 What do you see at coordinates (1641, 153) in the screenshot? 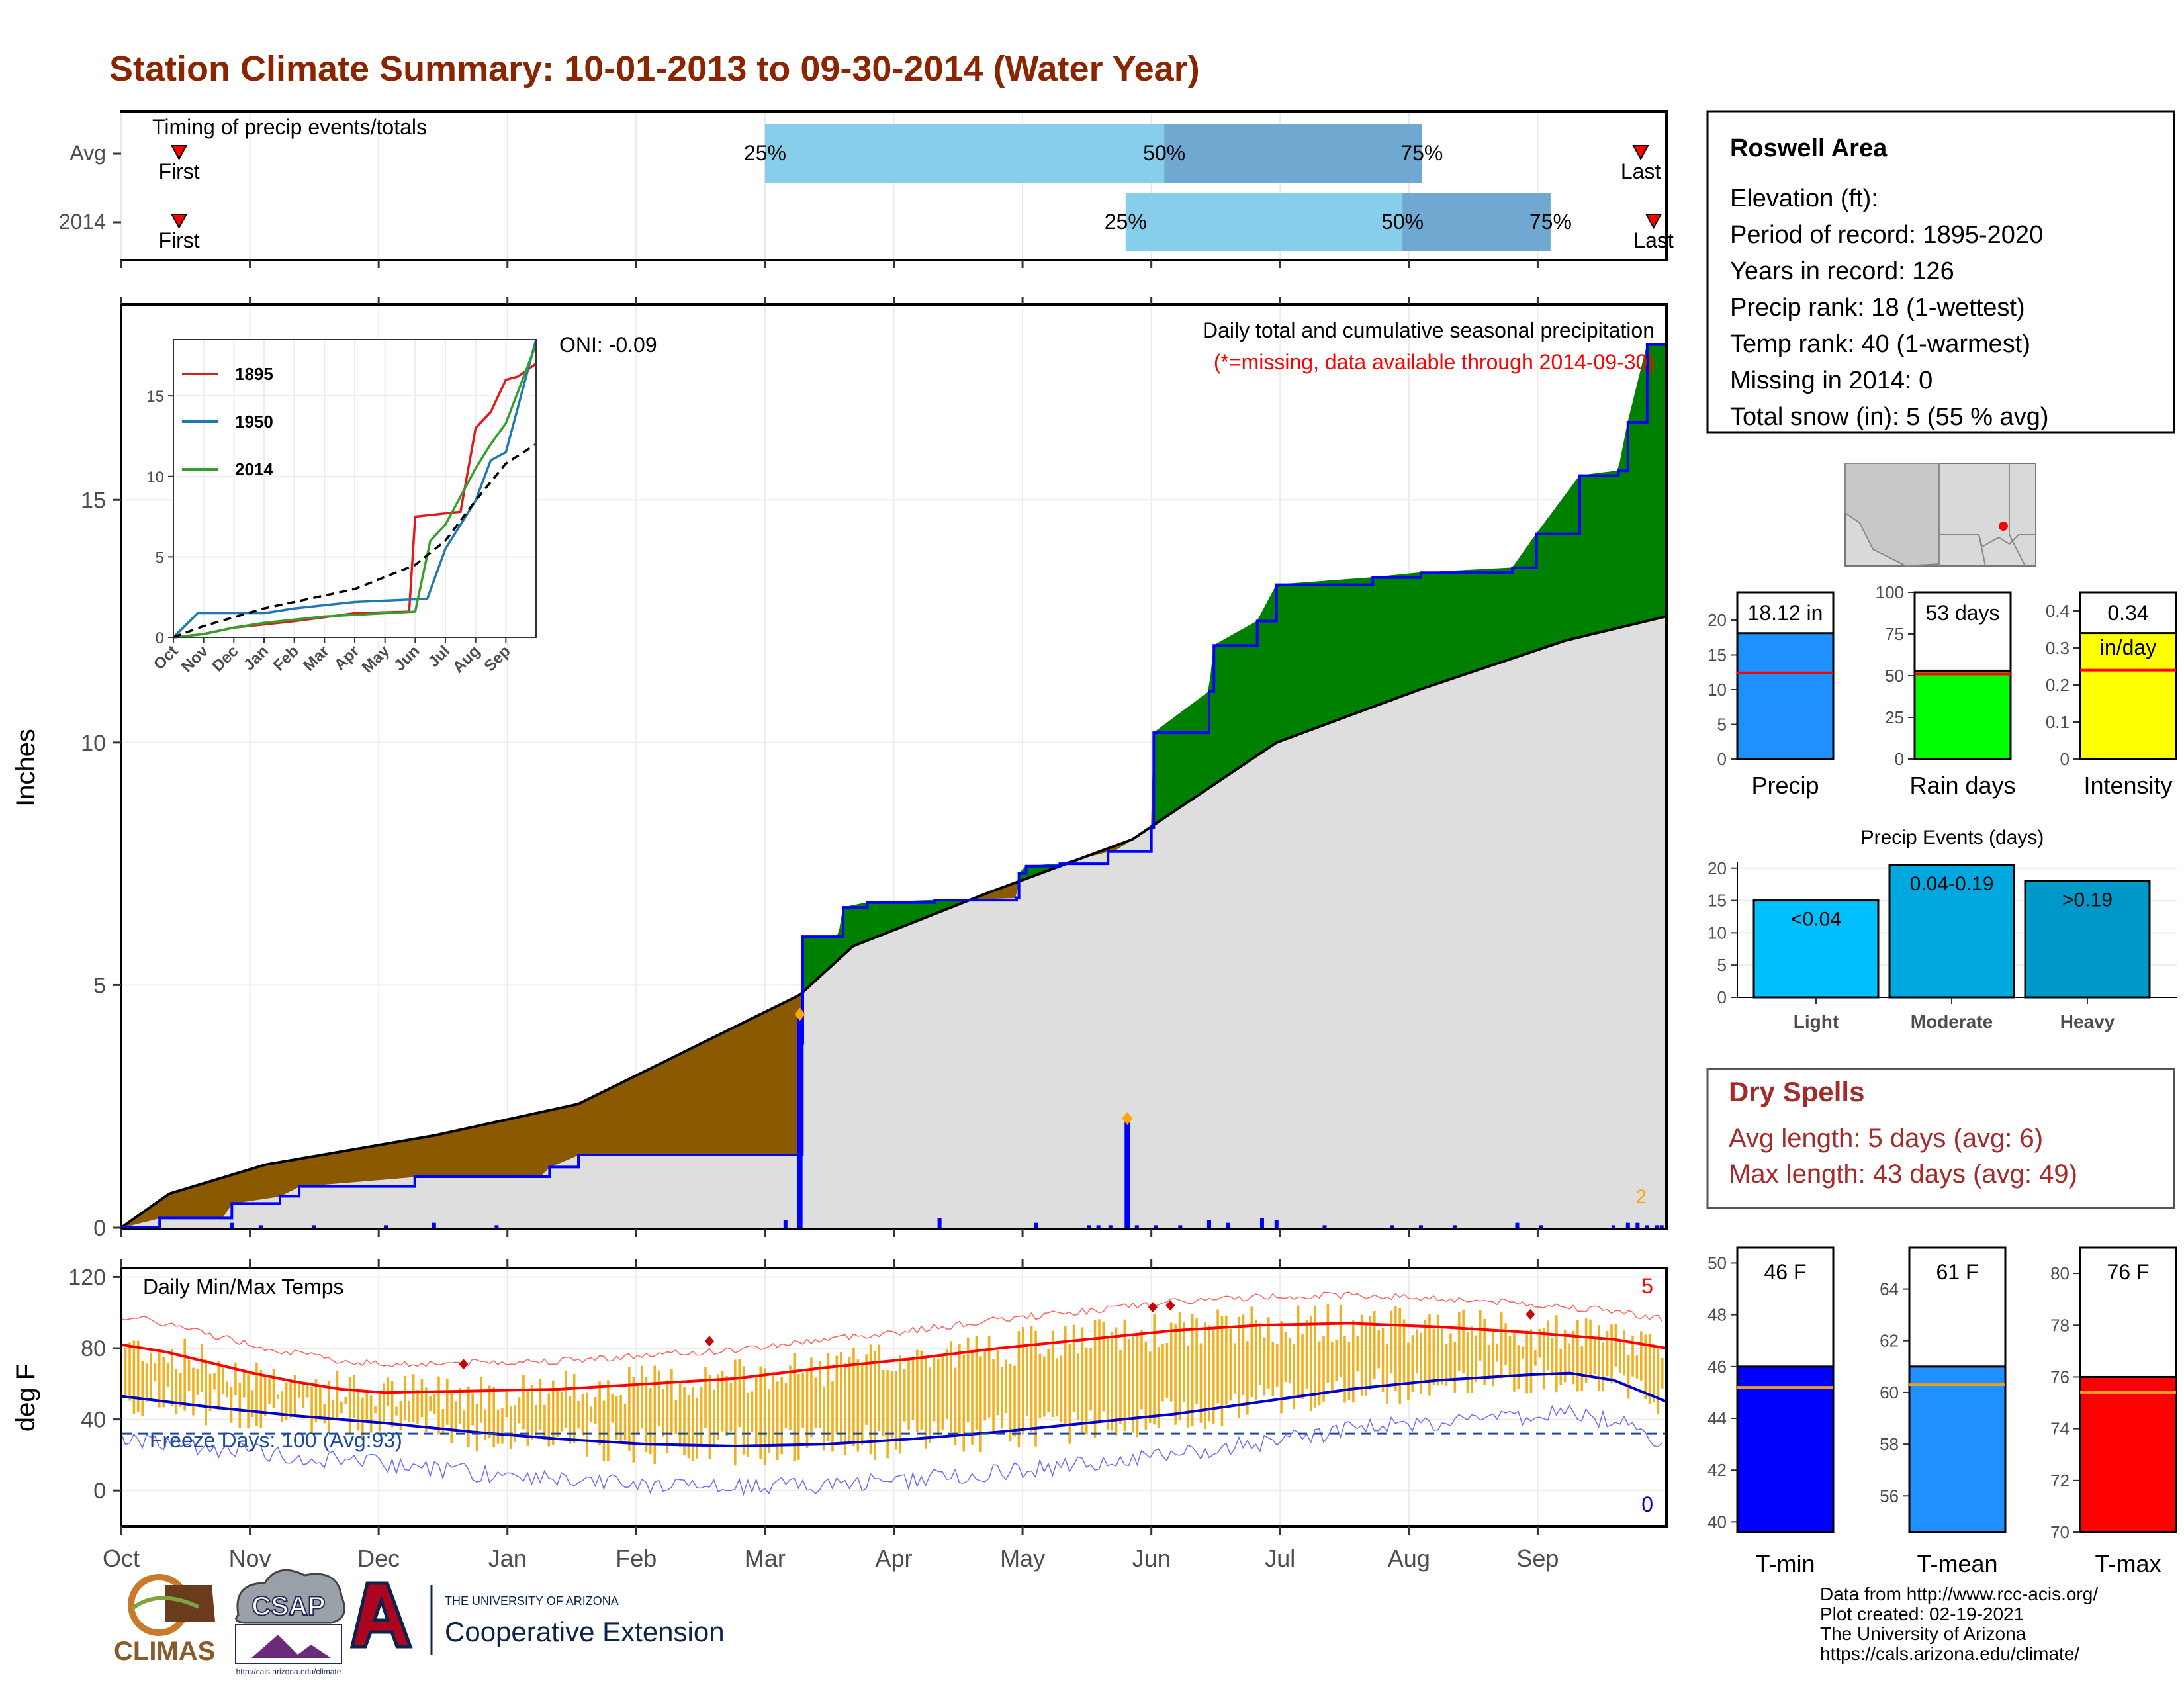
I see `last-event-marker` at bounding box center [1641, 153].